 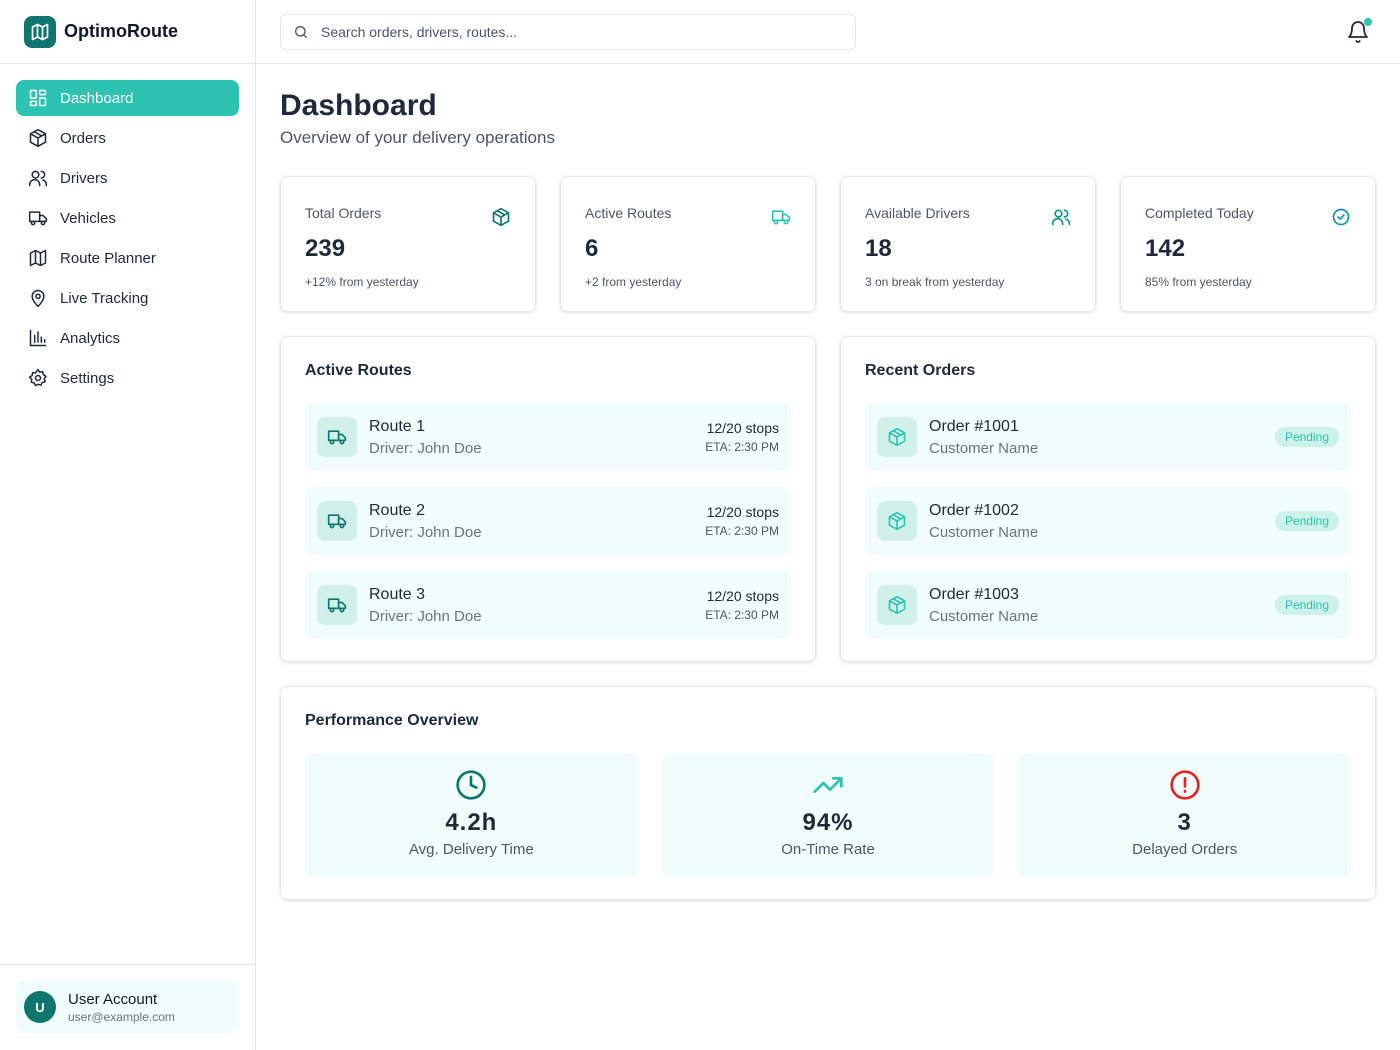 What do you see at coordinates (828, 822) in the screenshot?
I see `metric-value: 94%` at bounding box center [828, 822].